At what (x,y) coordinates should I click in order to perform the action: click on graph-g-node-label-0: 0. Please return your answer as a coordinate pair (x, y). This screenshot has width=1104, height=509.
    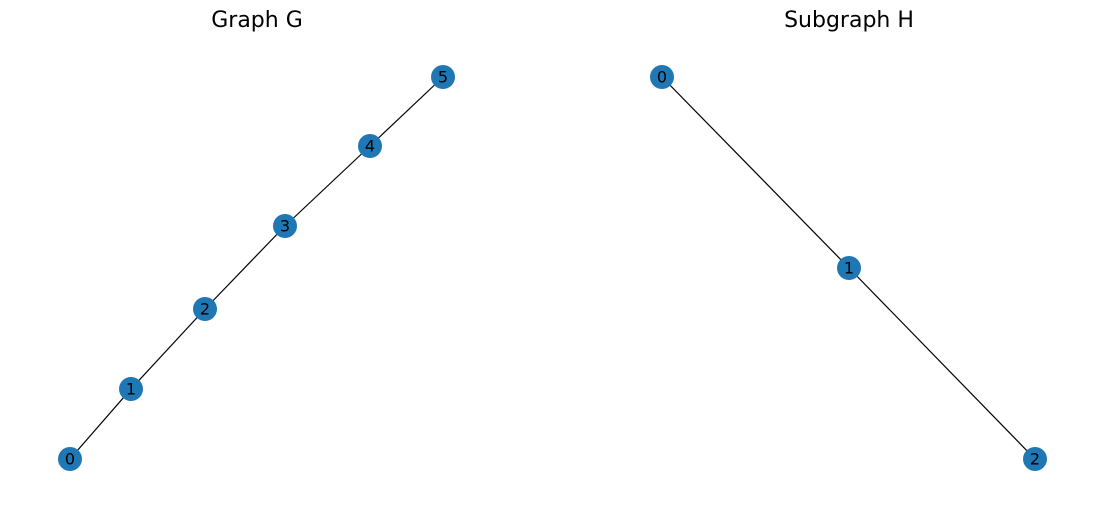
    Looking at the image, I should click on (70, 459).